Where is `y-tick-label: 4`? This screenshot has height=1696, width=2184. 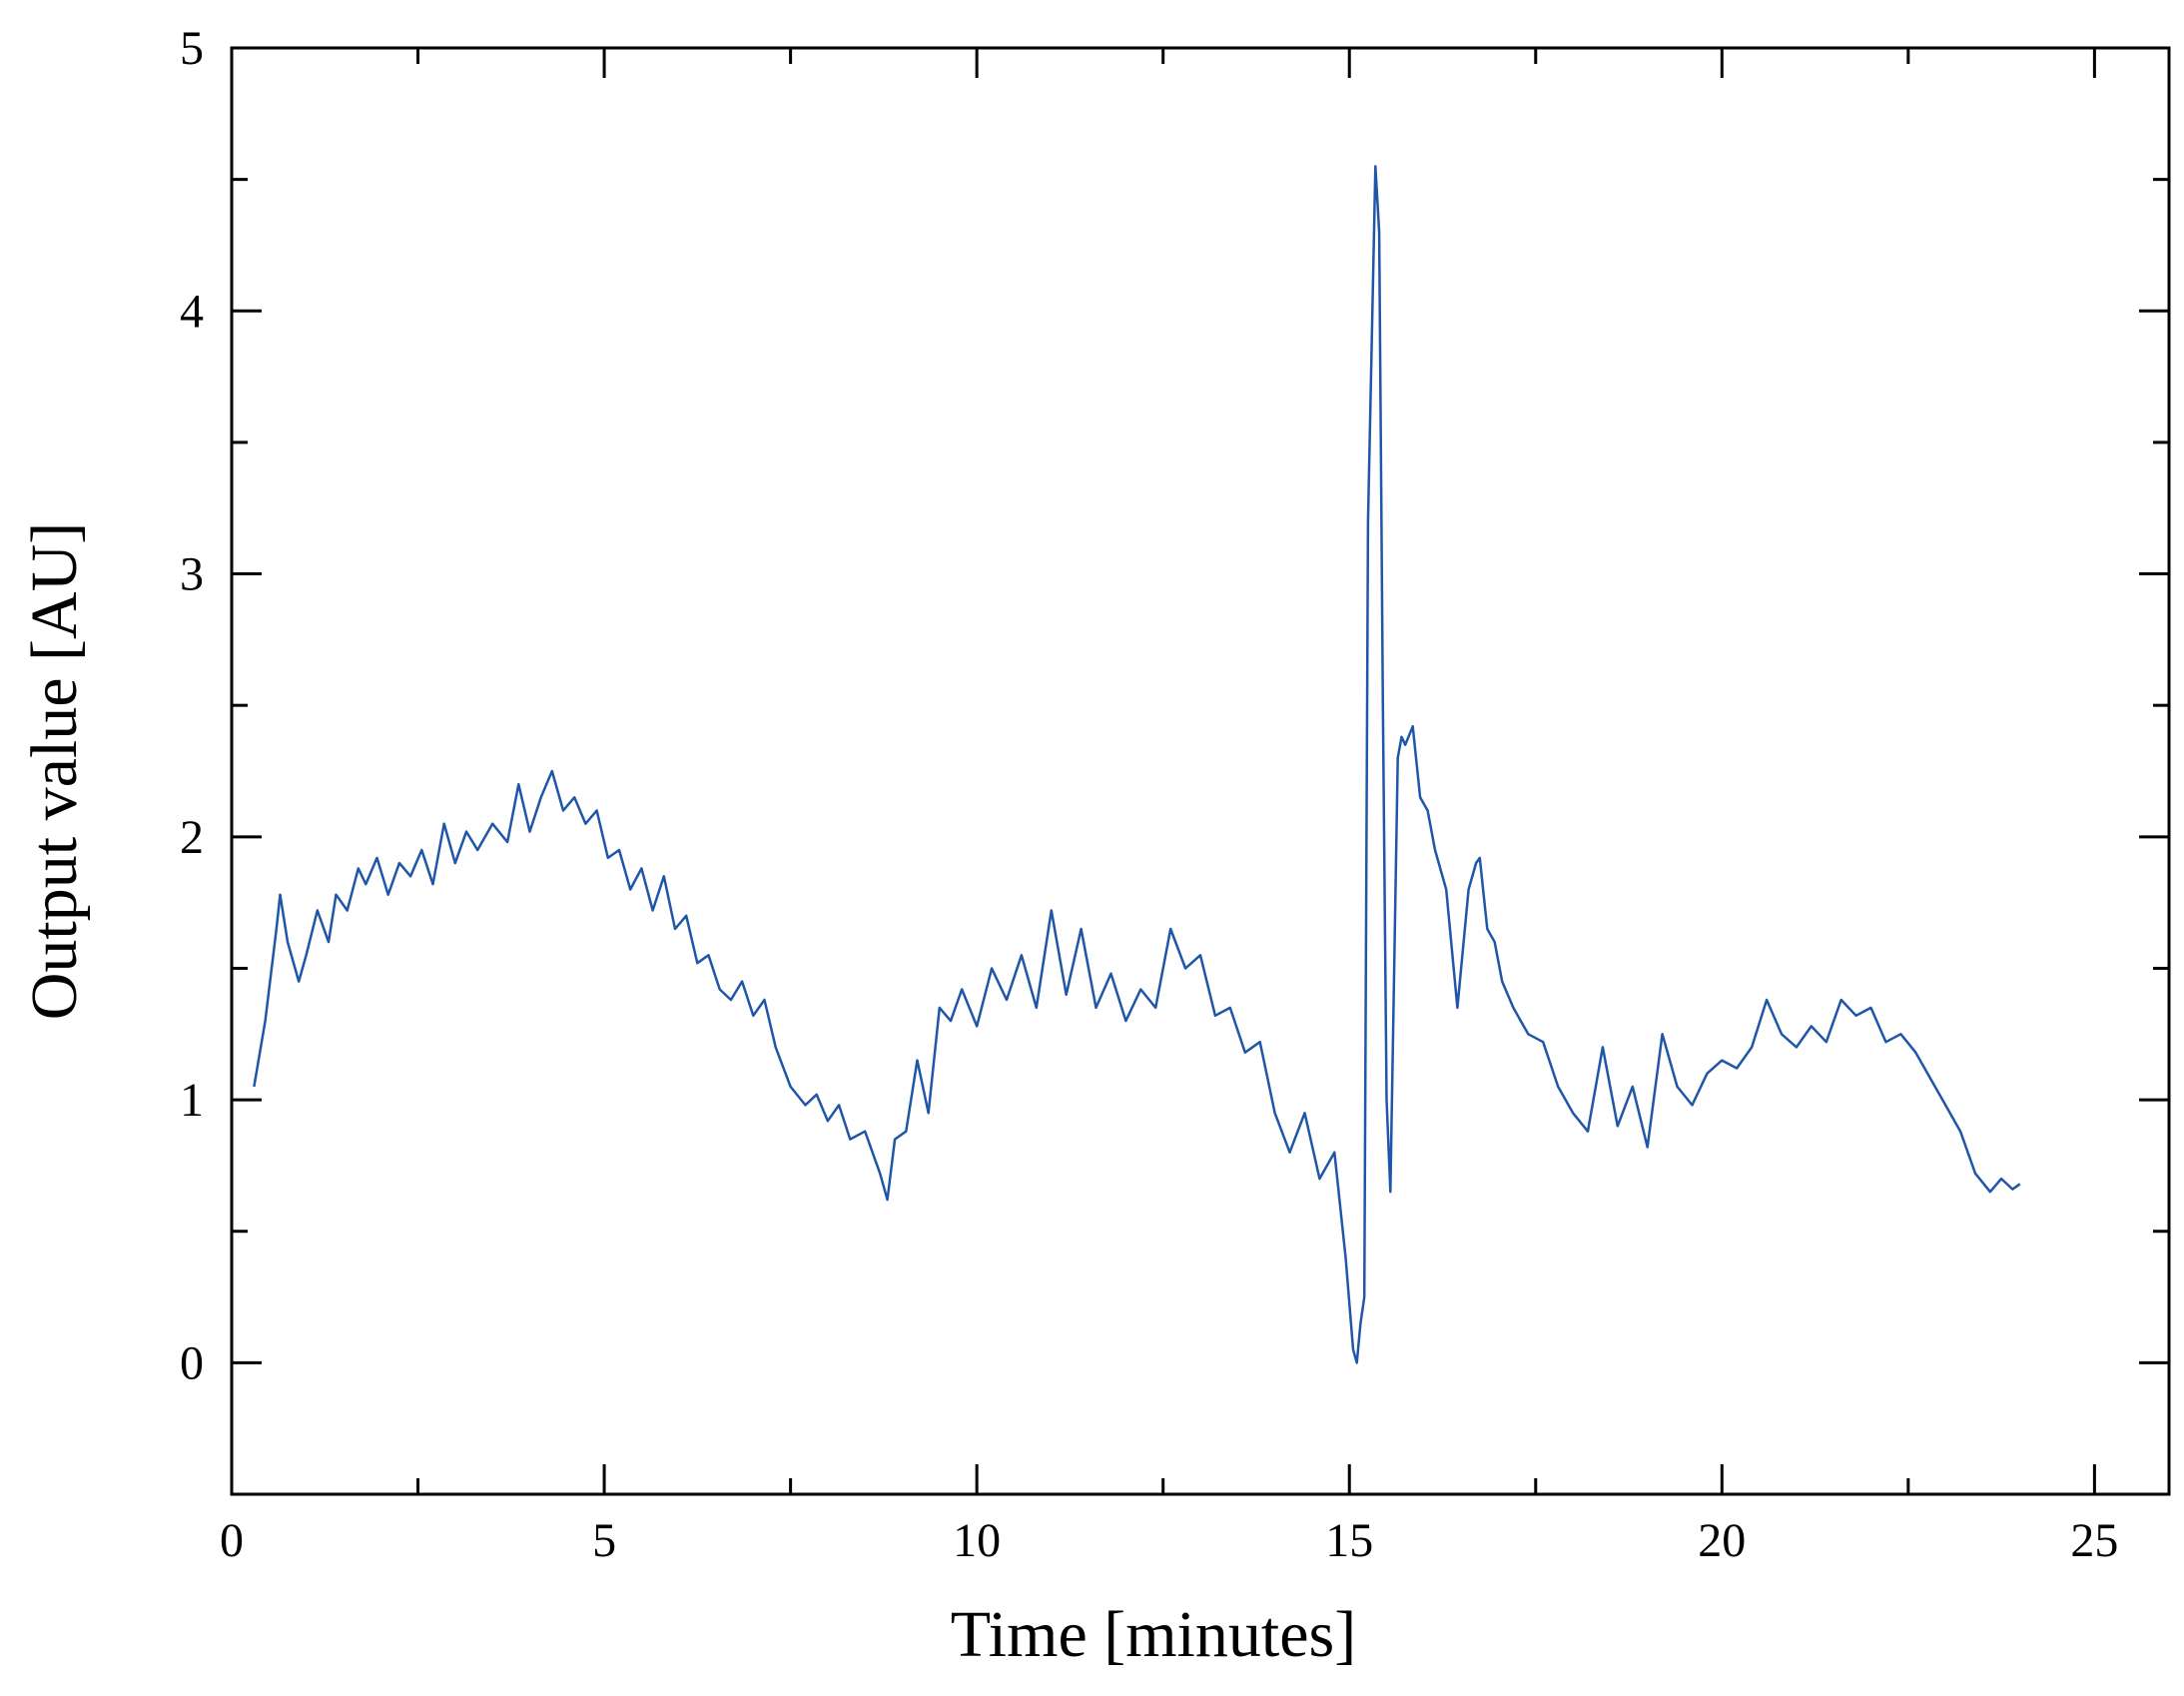 y-tick-label: 4 is located at coordinates (192, 311).